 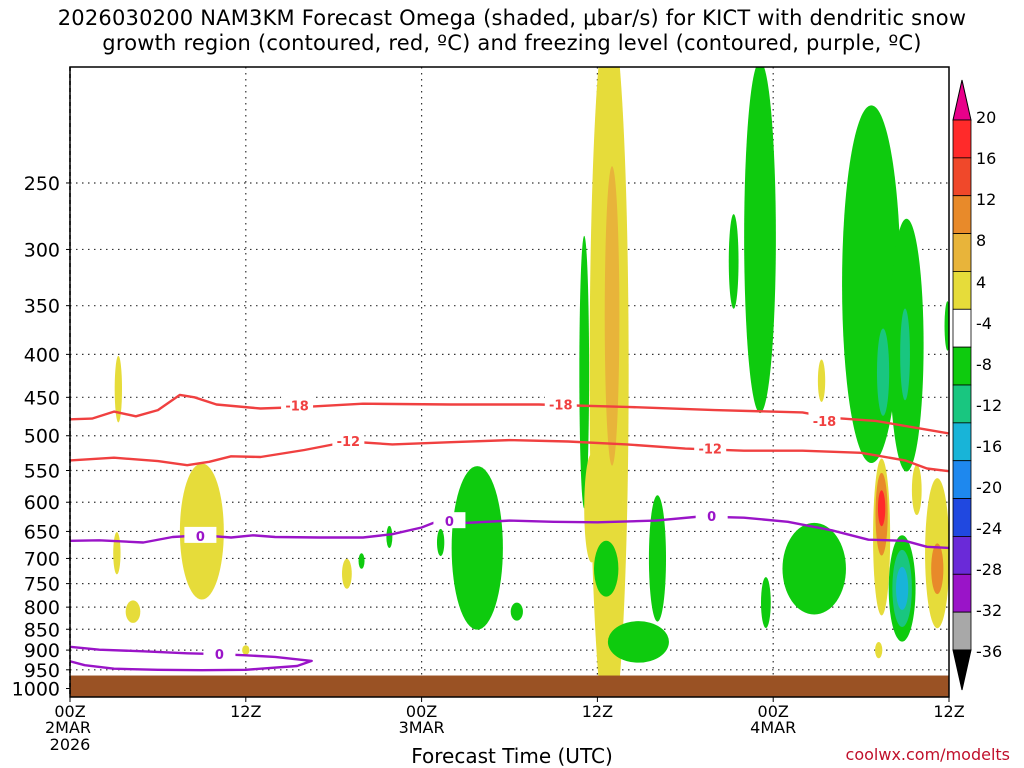 I want to click on colorbar-label: -16, so click(x=989, y=446).